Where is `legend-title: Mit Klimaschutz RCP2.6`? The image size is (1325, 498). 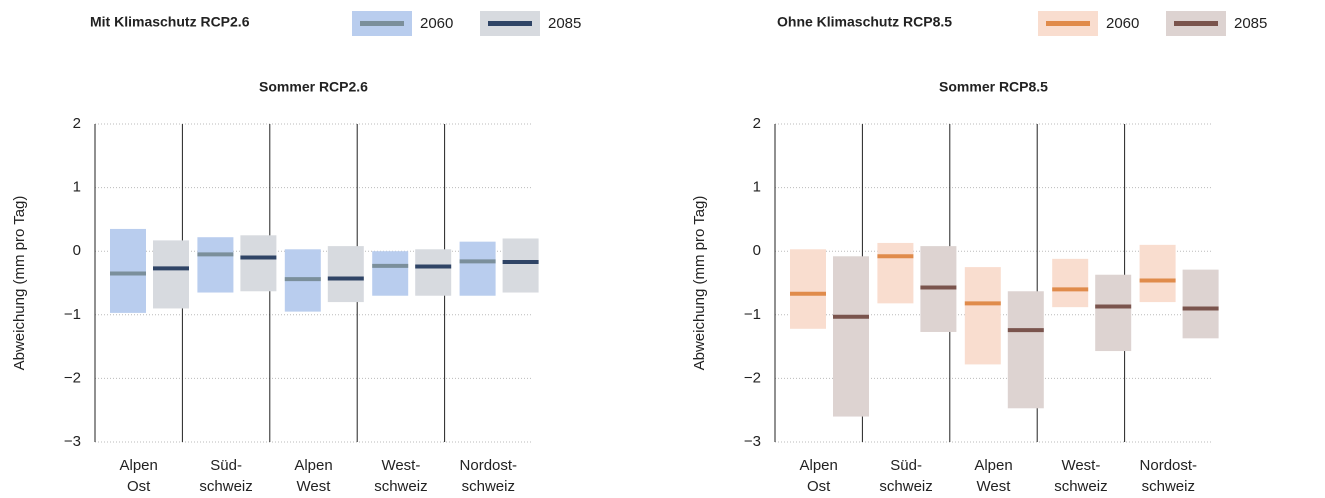 legend-title: Mit Klimaschutz RCP2.6 is located at coordinates (170, 22).